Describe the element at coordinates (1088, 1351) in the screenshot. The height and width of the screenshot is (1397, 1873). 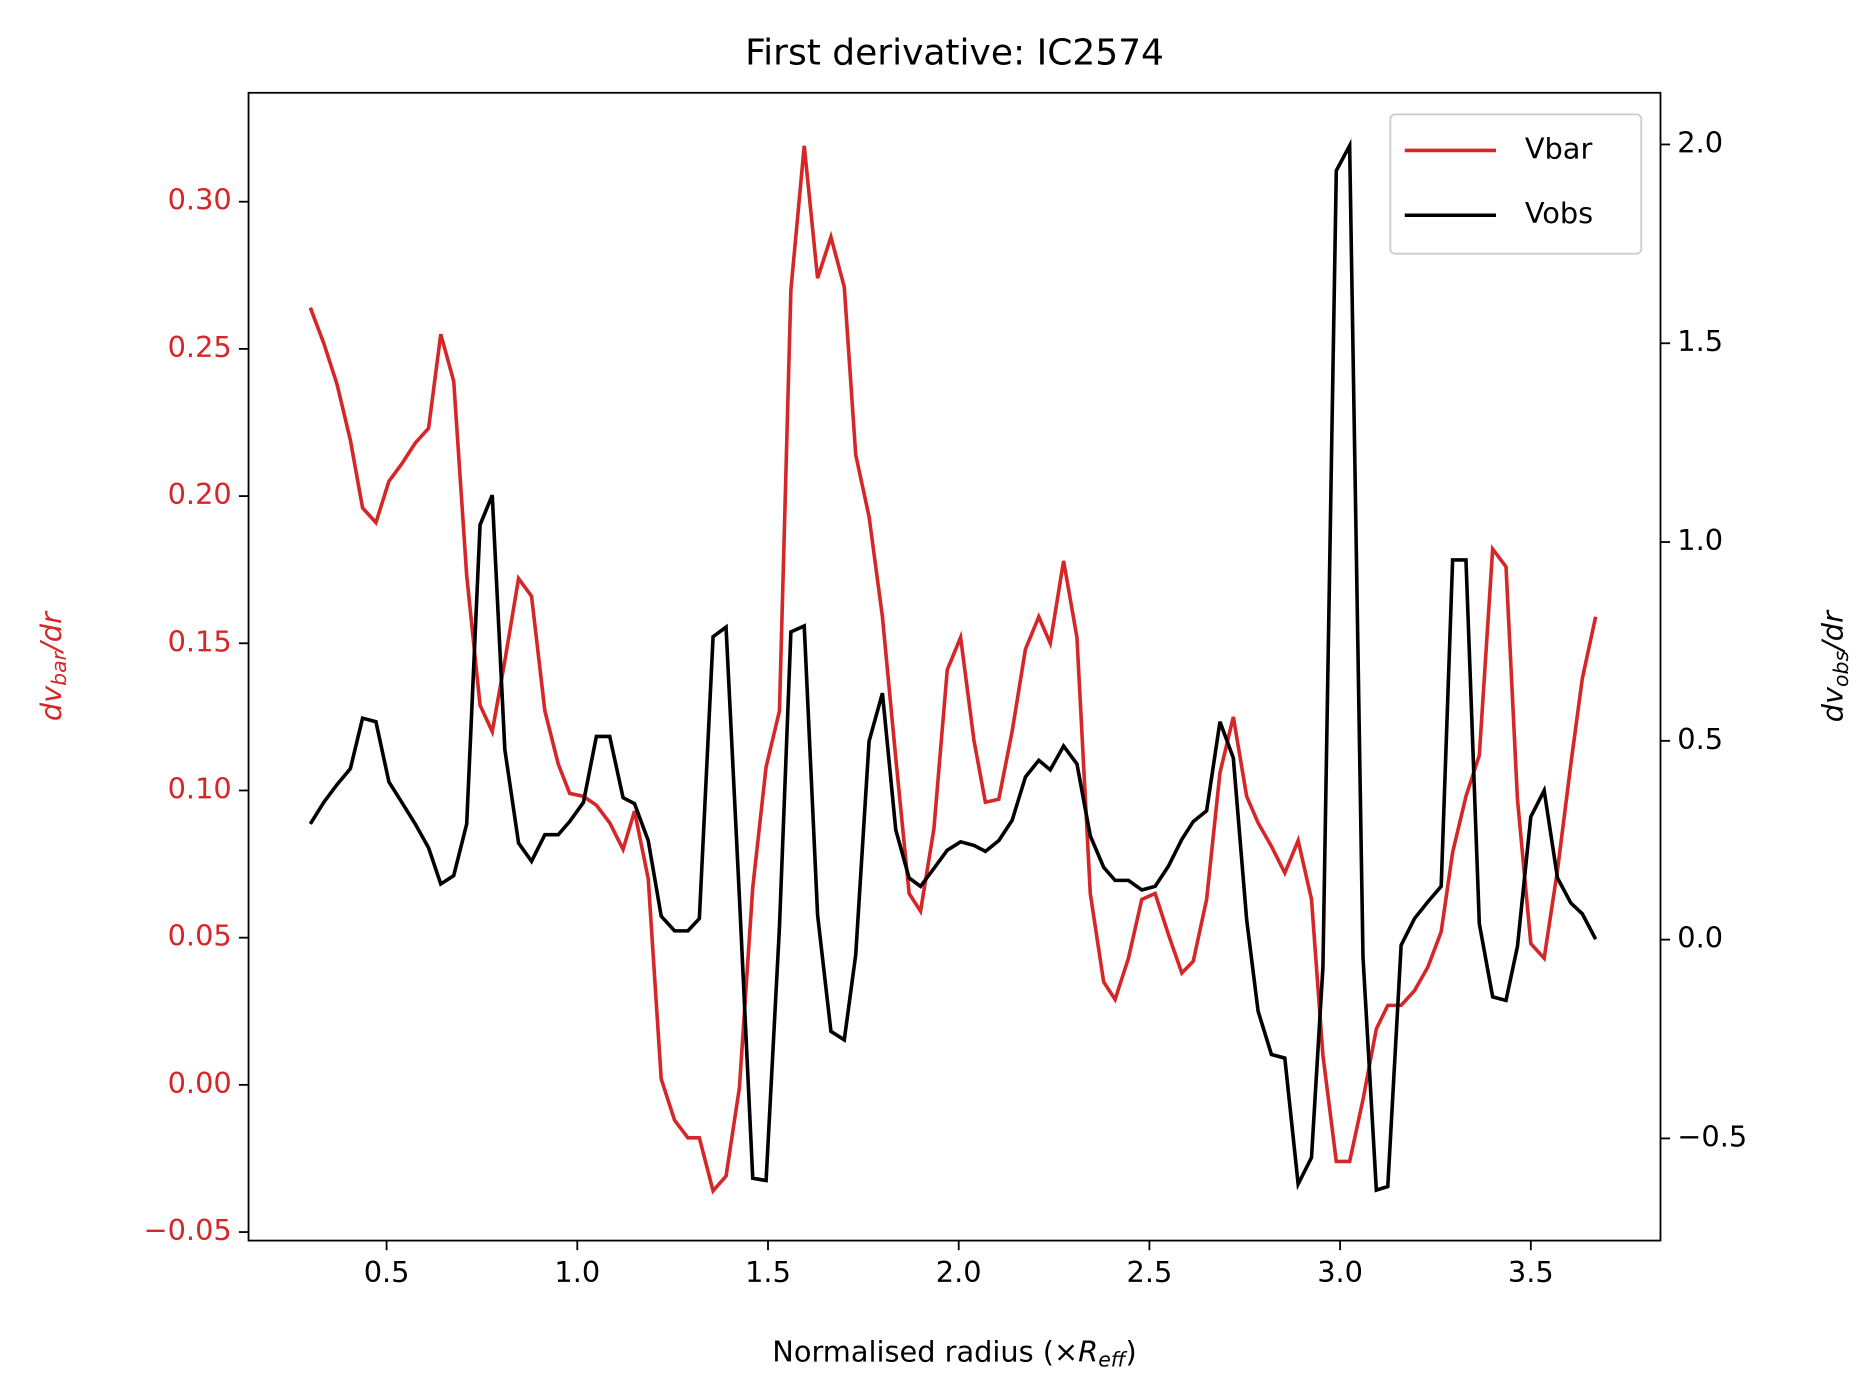
I see `x-label-part: R` at that location.